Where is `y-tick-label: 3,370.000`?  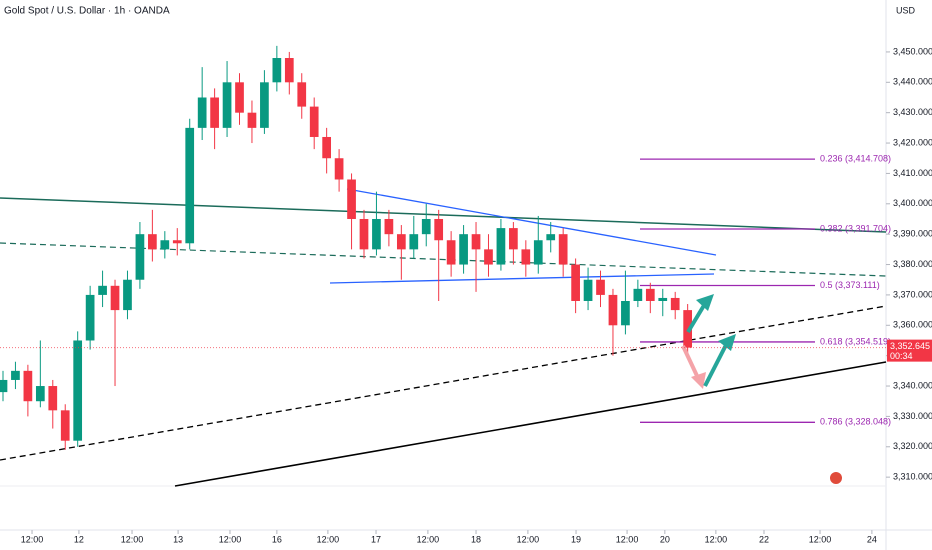
y-tick-label: 3,370.000 is located at coordinates (912, 294).